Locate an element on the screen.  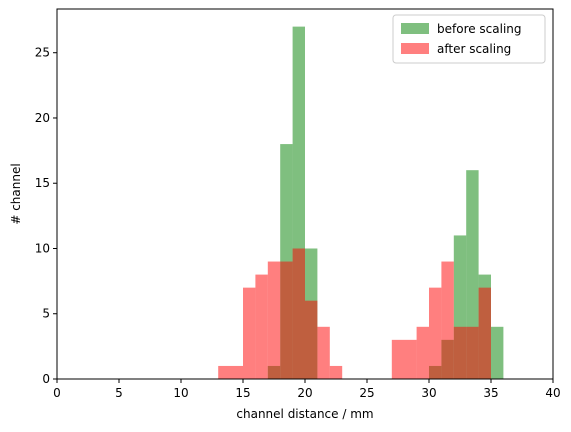
y-tick-label: 25 is located at coordinates (42, 53).